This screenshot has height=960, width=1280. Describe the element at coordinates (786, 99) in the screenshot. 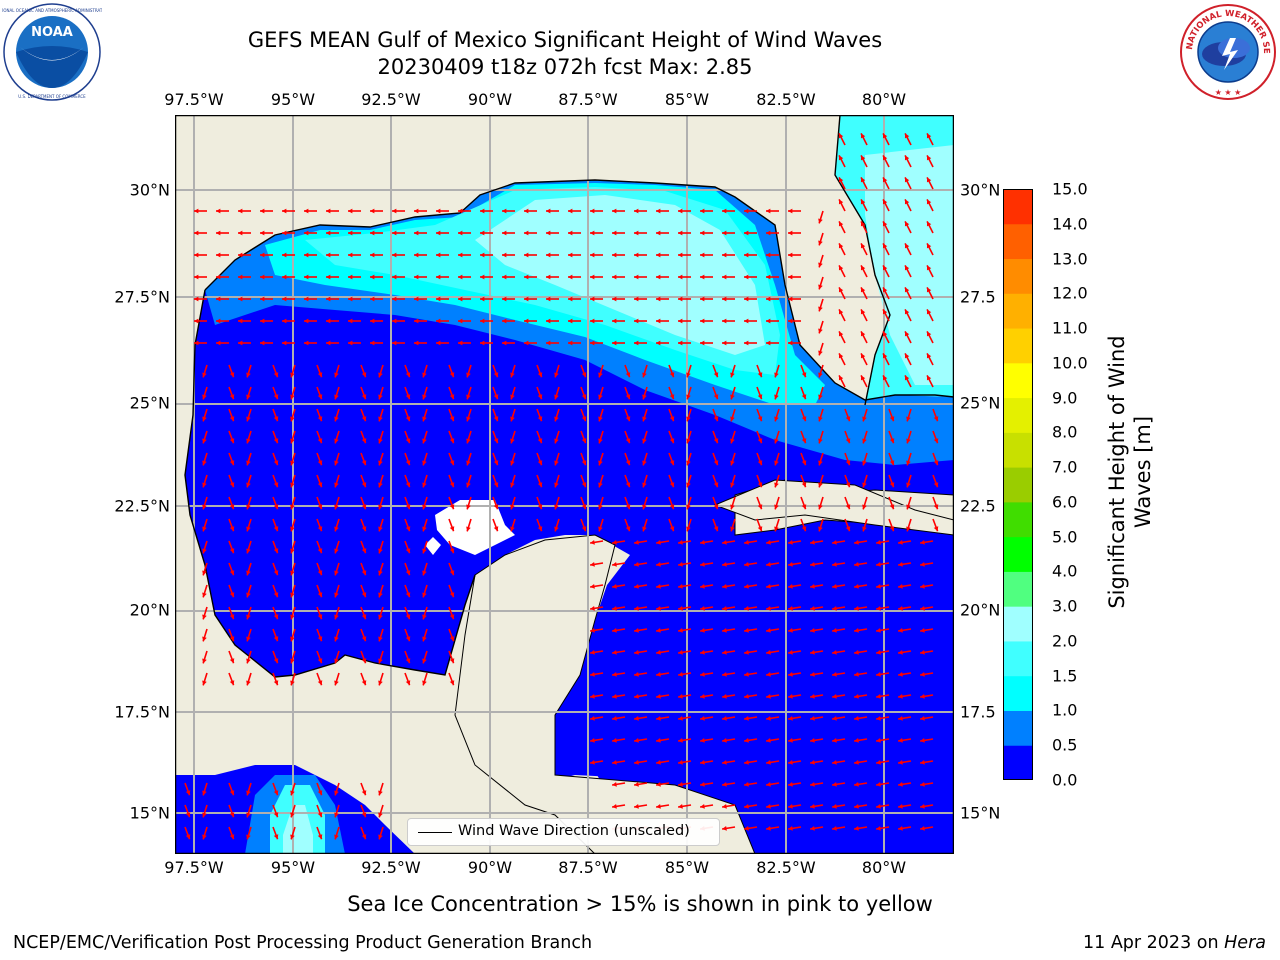

I see `lon-tick-top: 82.5°W` at that location.